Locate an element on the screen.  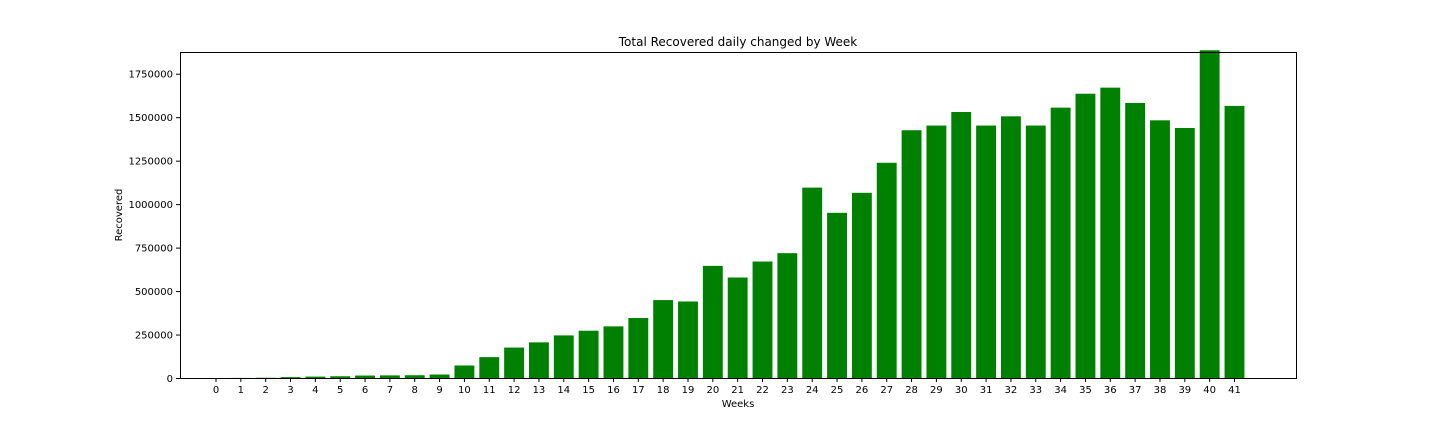
y-axis-title: Recovered is located at coordinates (119, 215).